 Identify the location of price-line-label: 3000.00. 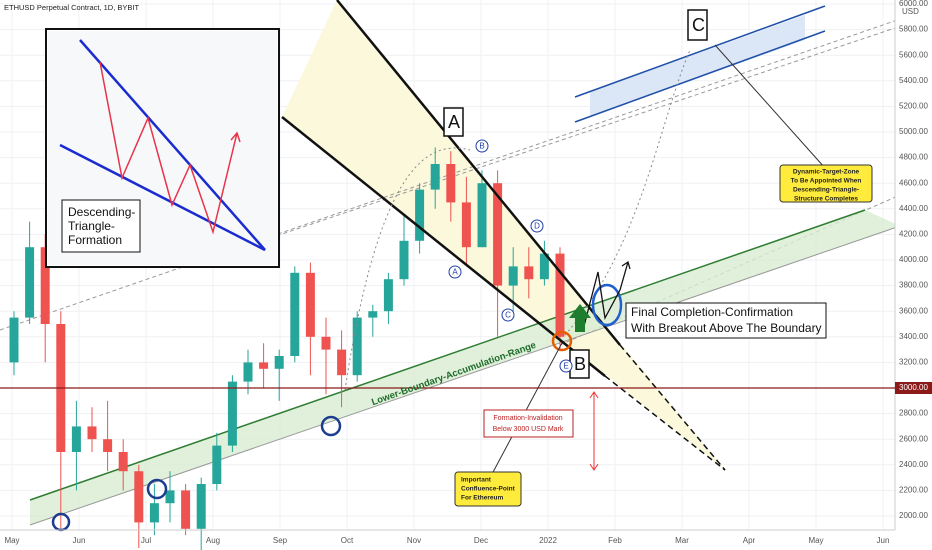
(913, 387).